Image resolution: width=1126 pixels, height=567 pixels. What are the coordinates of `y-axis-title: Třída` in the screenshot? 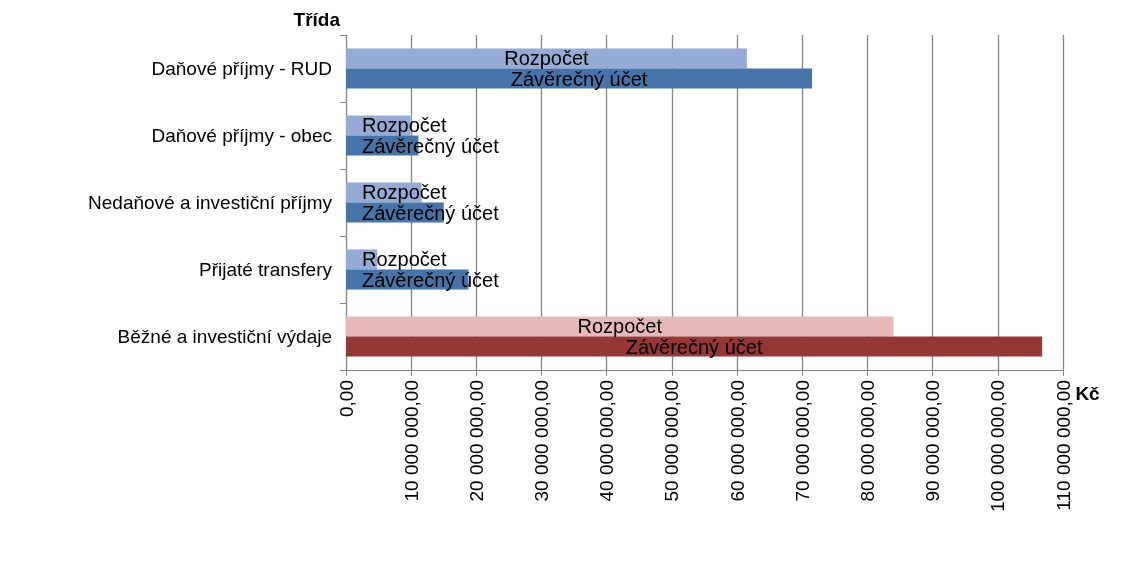 It's located at (317, 19).